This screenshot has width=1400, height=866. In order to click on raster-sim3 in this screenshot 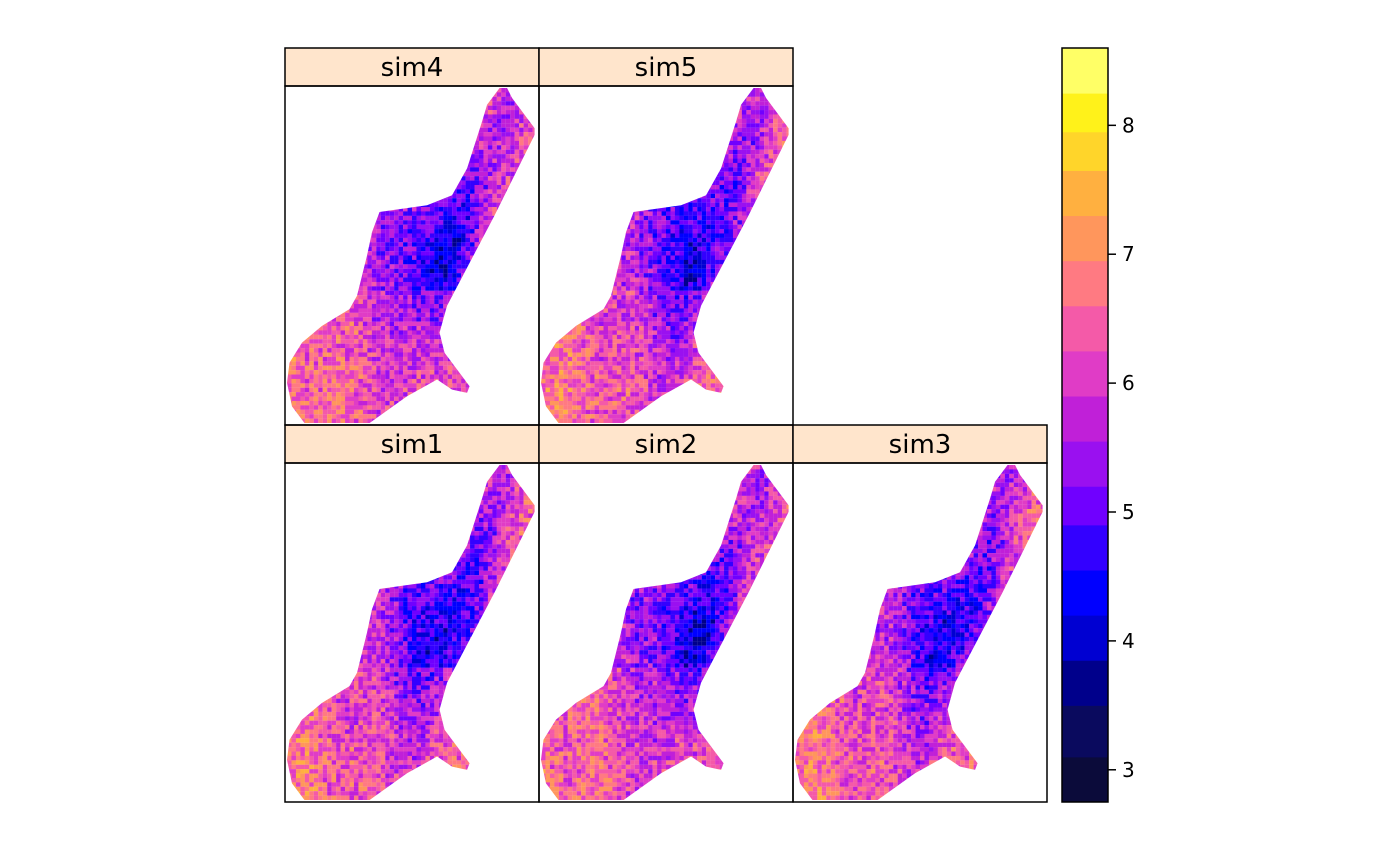, I will do `click(919, 632)`.